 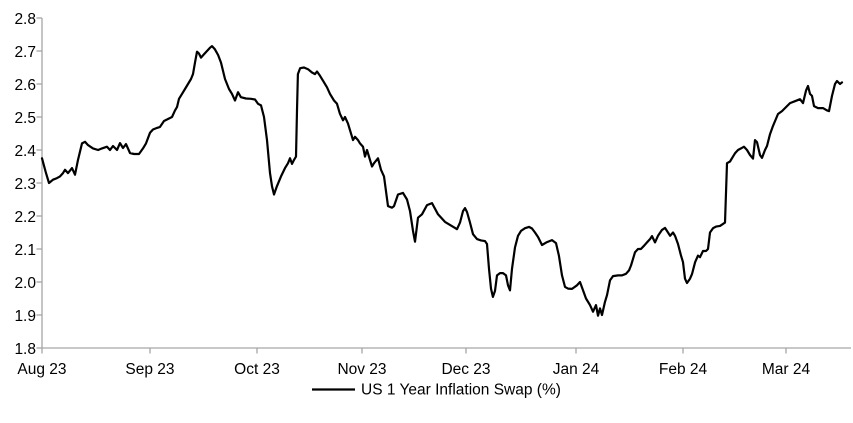 I want to click on y-tick-label: 2.8, so click(x=25, y=19).